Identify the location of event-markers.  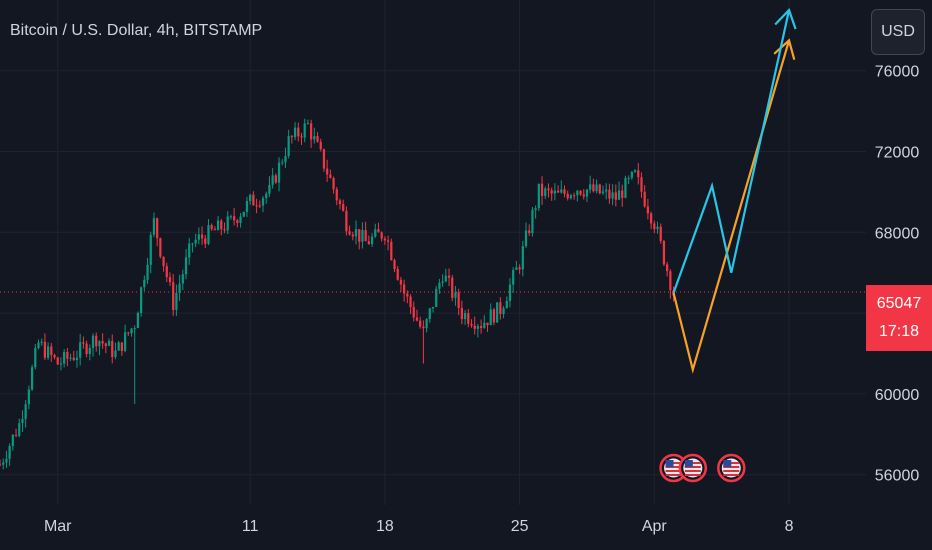
(702, 468).